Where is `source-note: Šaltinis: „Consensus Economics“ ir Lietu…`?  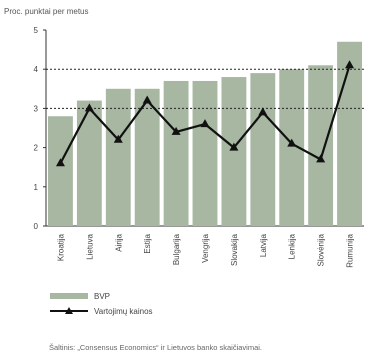 source-note: Šaltinis: „Consensus Economics“ ir Lietu… is located at coordinates (155, 347).